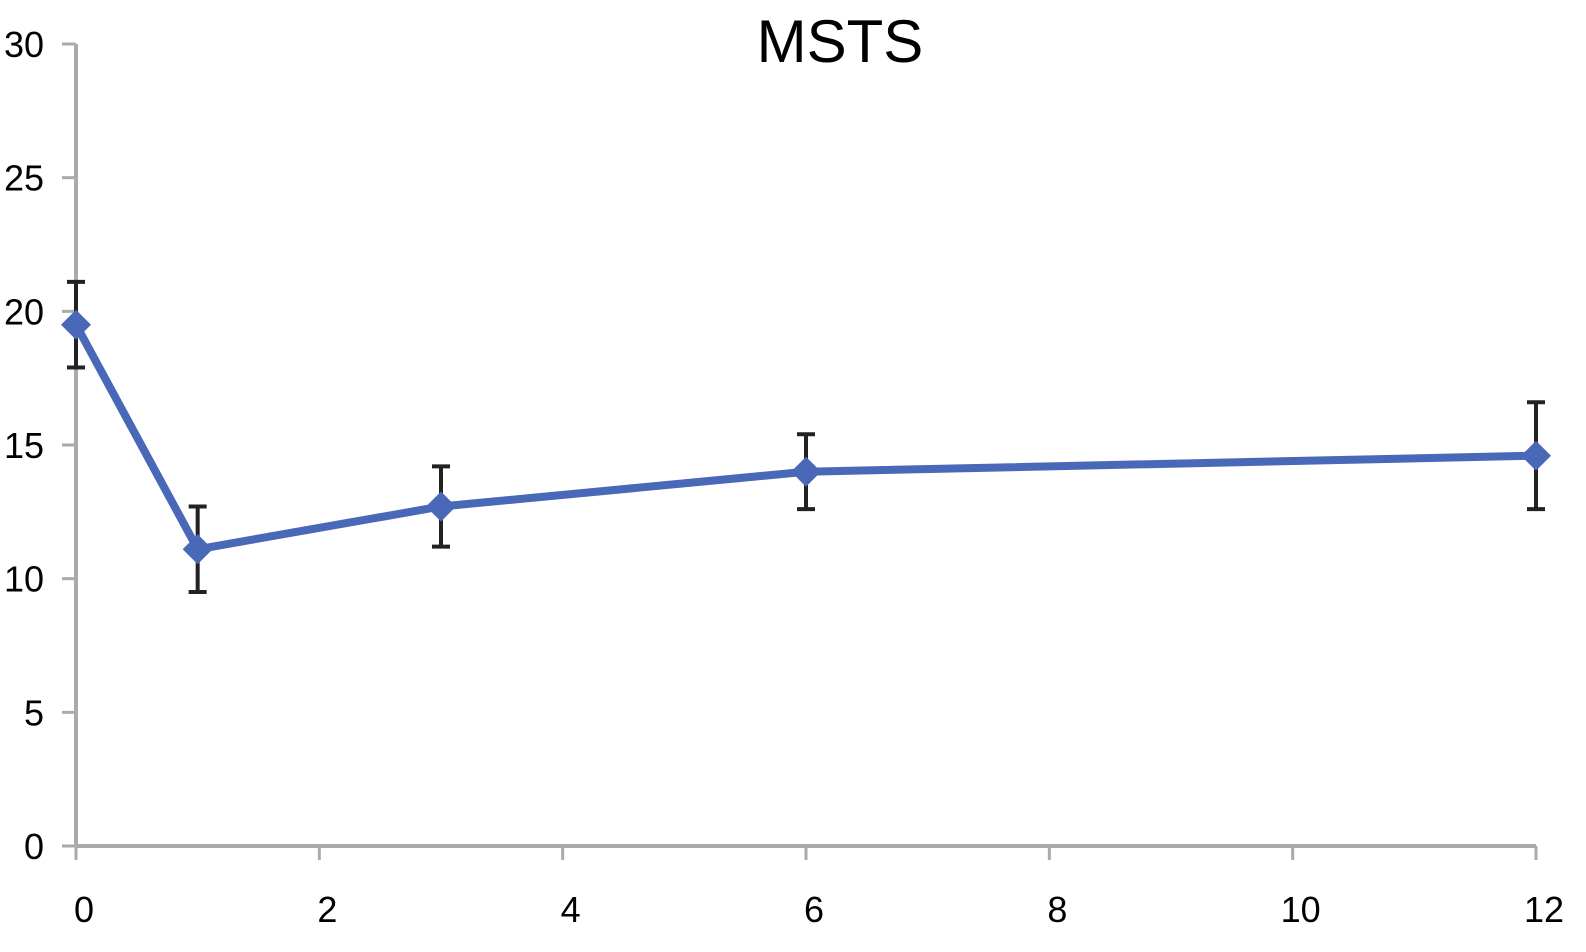  Describe the element at coordinates (24, 178) in the screenshot. I see `y-tick-label: 25` at that location.